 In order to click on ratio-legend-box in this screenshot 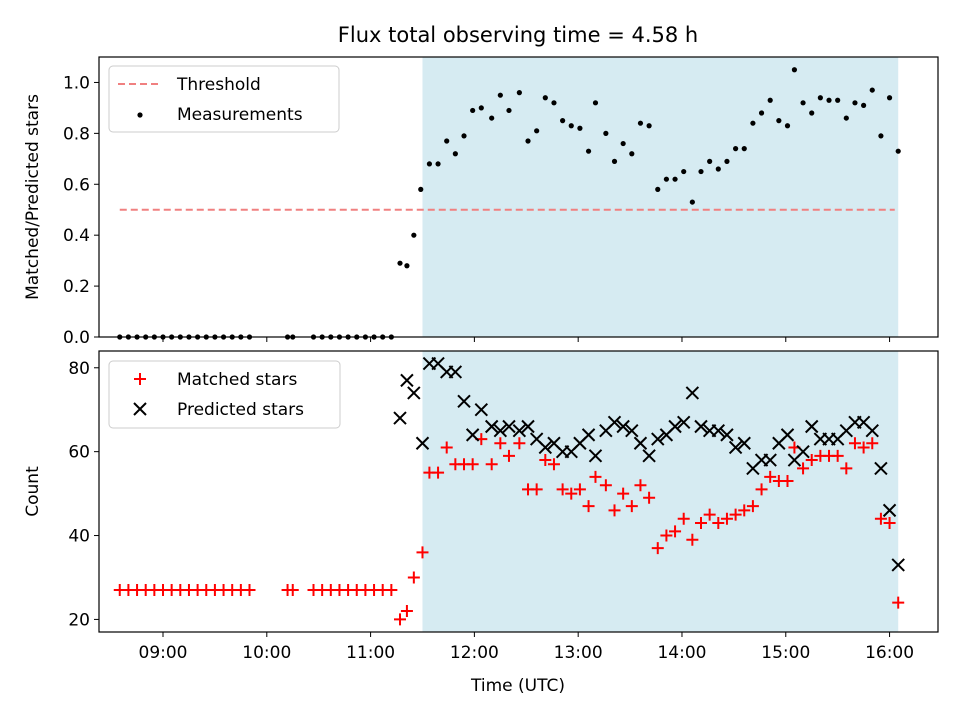, I will do `click(224, 99)`.